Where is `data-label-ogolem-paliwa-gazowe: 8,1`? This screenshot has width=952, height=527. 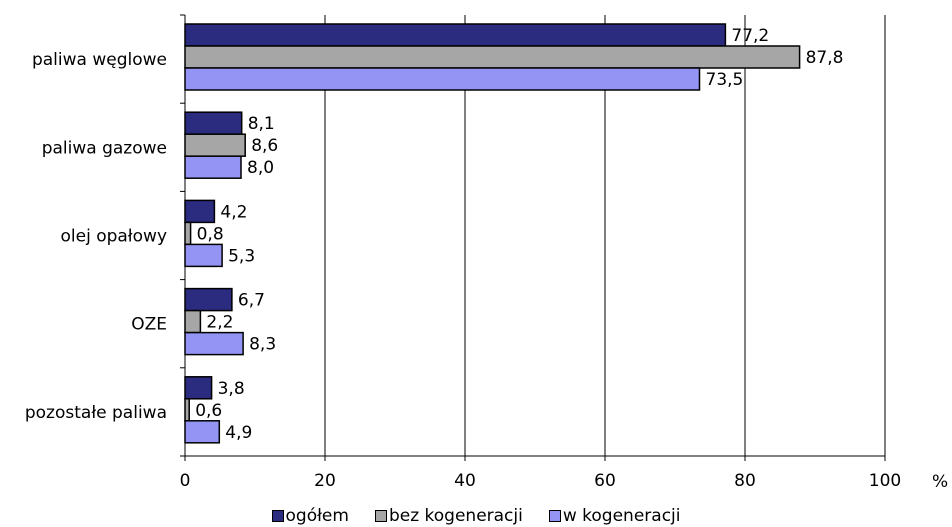 data-label-ogolem-paliwa-gazowe: 8,1 is located at coordinates (261, 124).